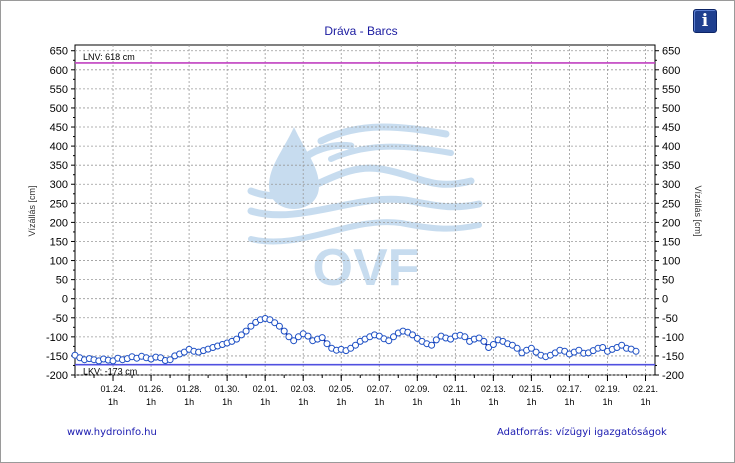 This screenshot has width=735, height=463. I want to click on y-tick-label-left: 300, so click(59, 185).